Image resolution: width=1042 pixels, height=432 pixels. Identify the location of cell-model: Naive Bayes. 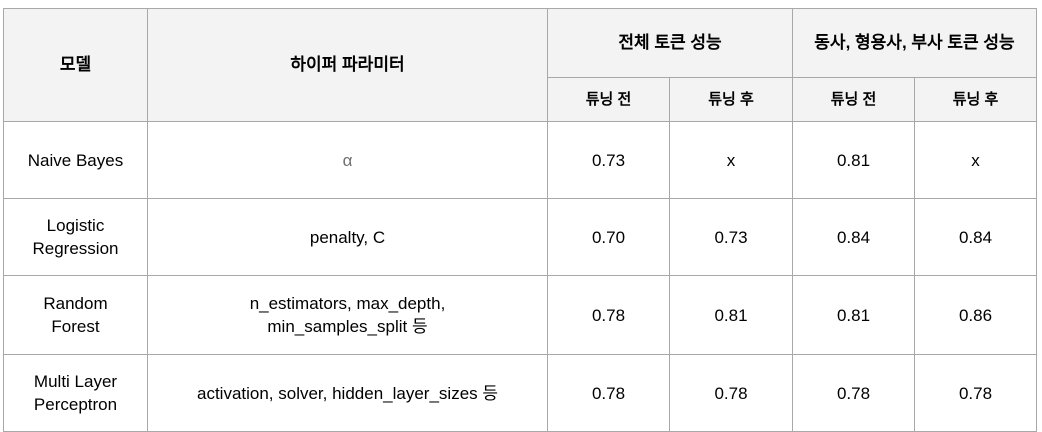
(75, 160).